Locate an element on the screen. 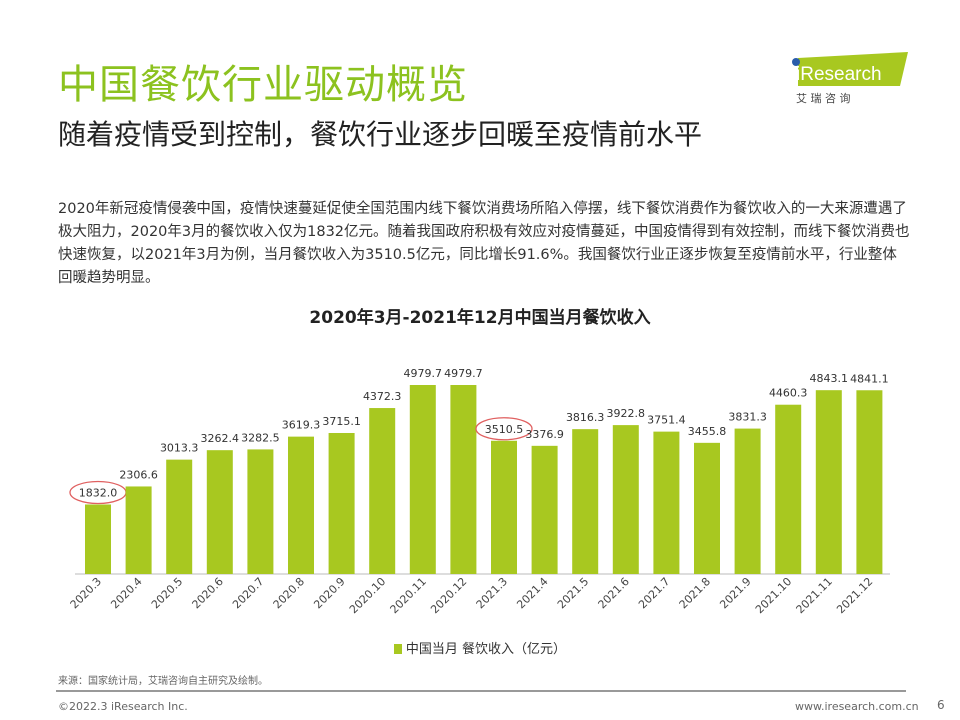 The height and width of the screenshot is (720, 960). data-label: 3510.5 is located at coordinates (504, 429).